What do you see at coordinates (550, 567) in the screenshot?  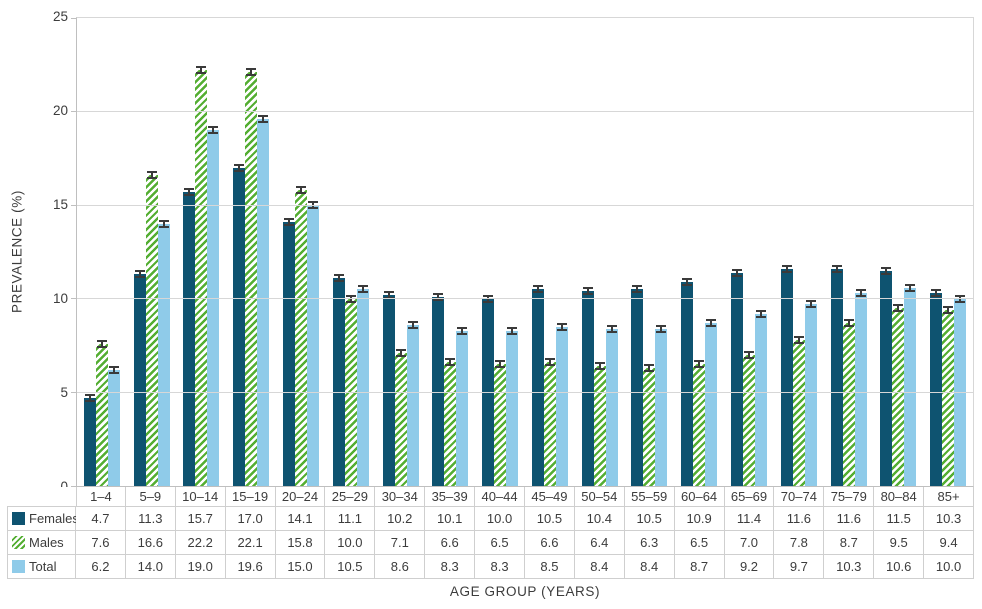 I see `table-value-total-45-49: 8.5` at bounding box center [550, 567].